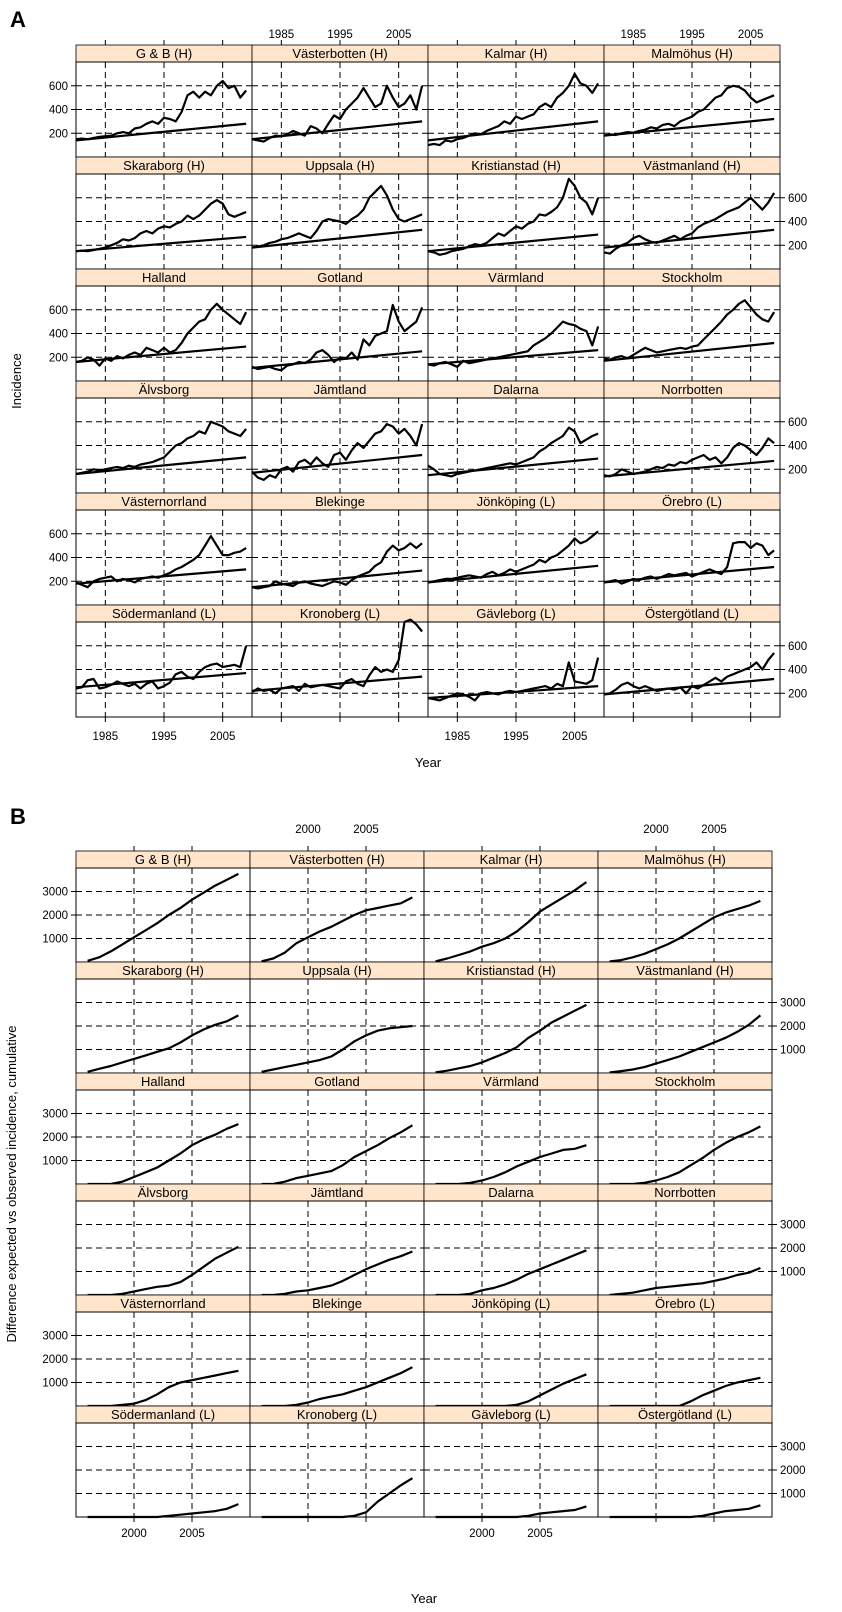 This screenshot has width=842, height=1612. I want to click on strip-label: Västernorrland, so click(162, 1303).